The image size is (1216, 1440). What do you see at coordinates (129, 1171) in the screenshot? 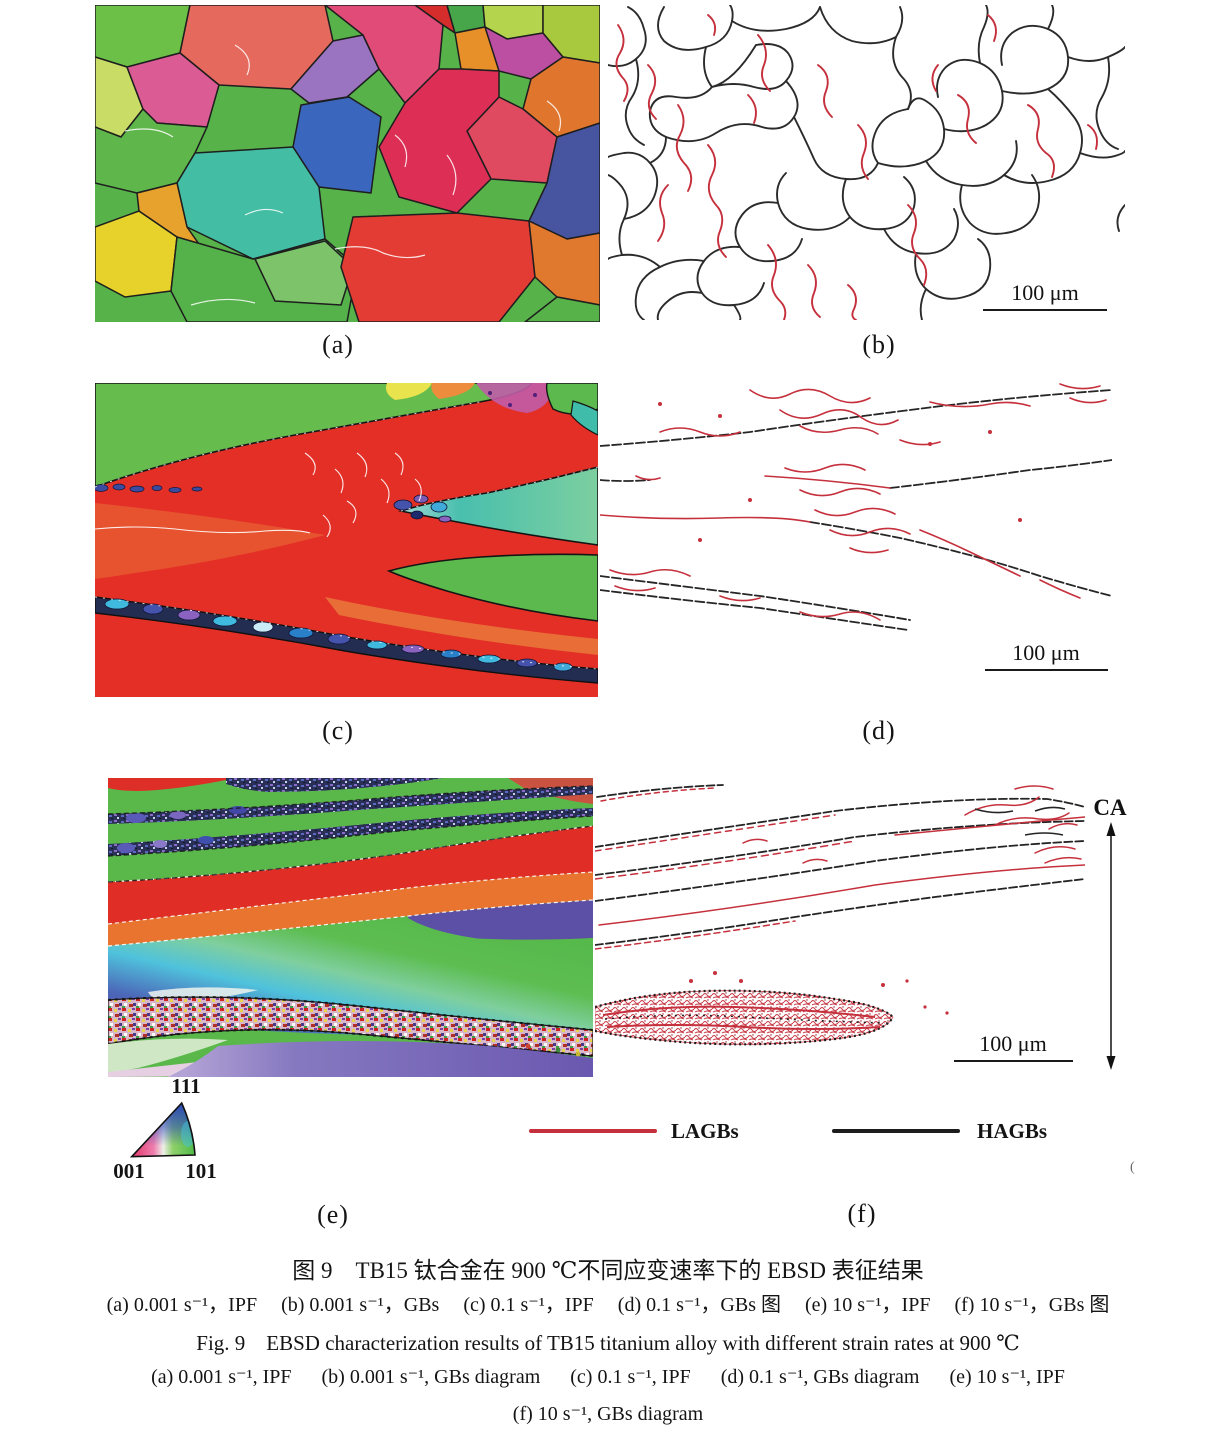
I see `ipf-key-001-label: 001` at bounding box center [129, 1171].